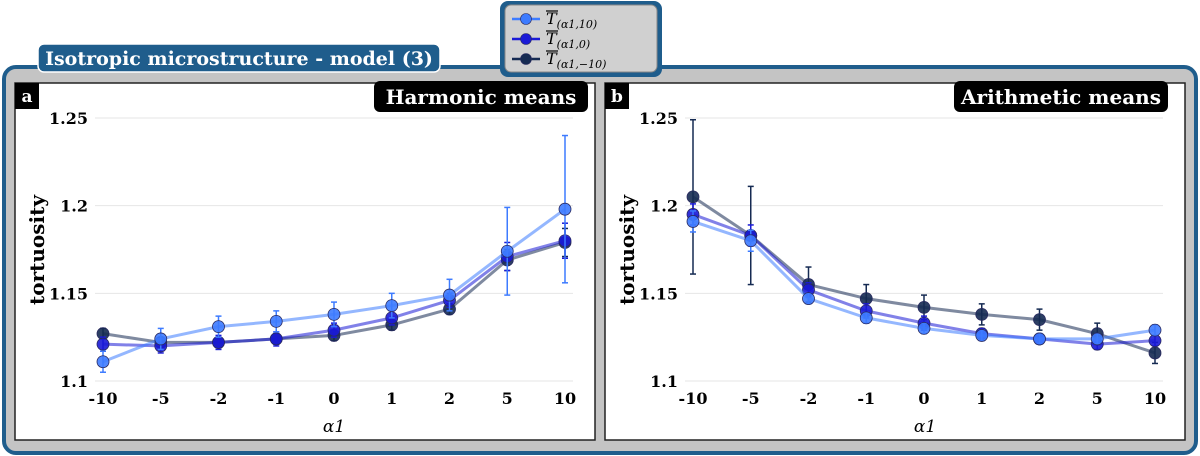  I want to click on panel-b-xtick-label: 5, so click(1097, 398).